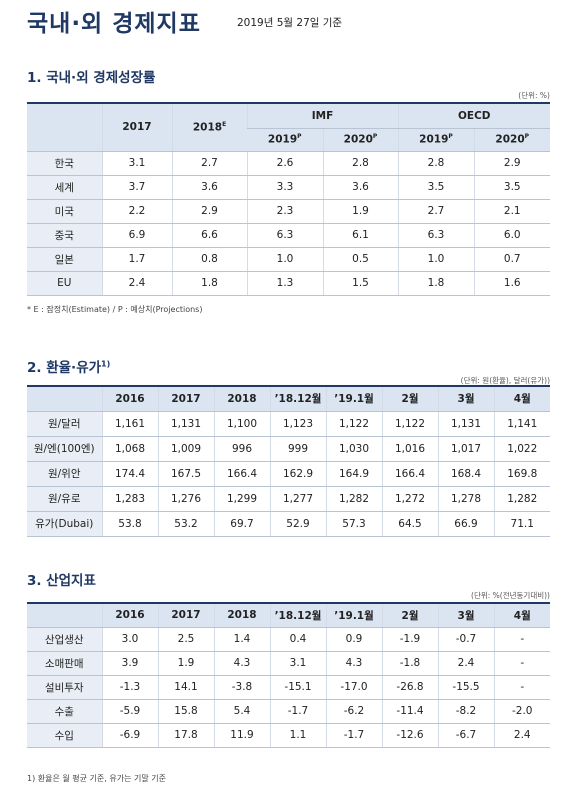 The height and width of the screenshot is (797, 569). Describe the element at coordinates (96, 778) in the screenshot. I see `footnote: 1) 환율은 월 평균 기준, 유가는 기말 기준` at that location.